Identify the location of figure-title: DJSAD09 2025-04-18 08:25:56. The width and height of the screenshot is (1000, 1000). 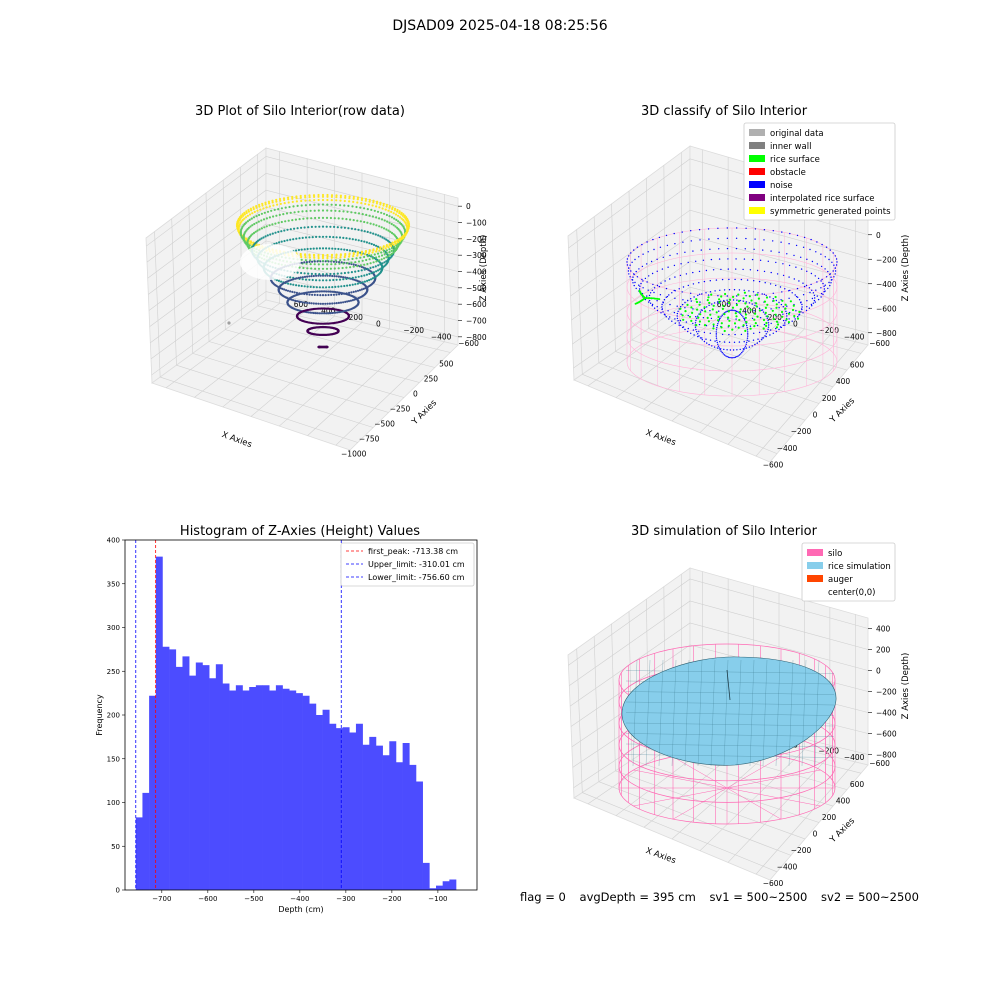
(500, 26).